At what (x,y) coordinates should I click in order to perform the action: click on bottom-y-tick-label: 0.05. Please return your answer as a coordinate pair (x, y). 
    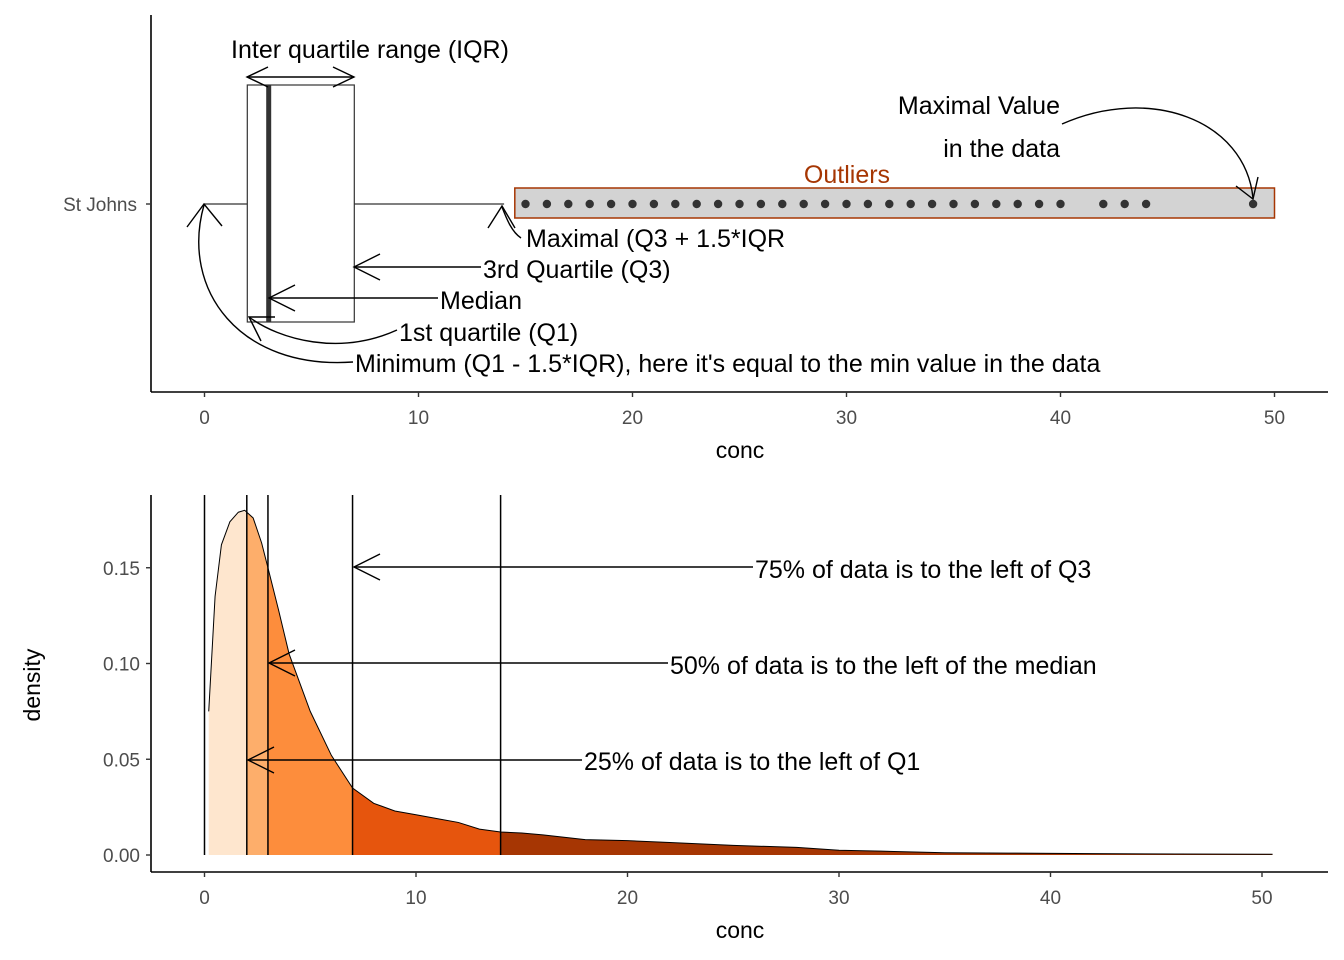
    Looking at the image, I should click on (121, 760).